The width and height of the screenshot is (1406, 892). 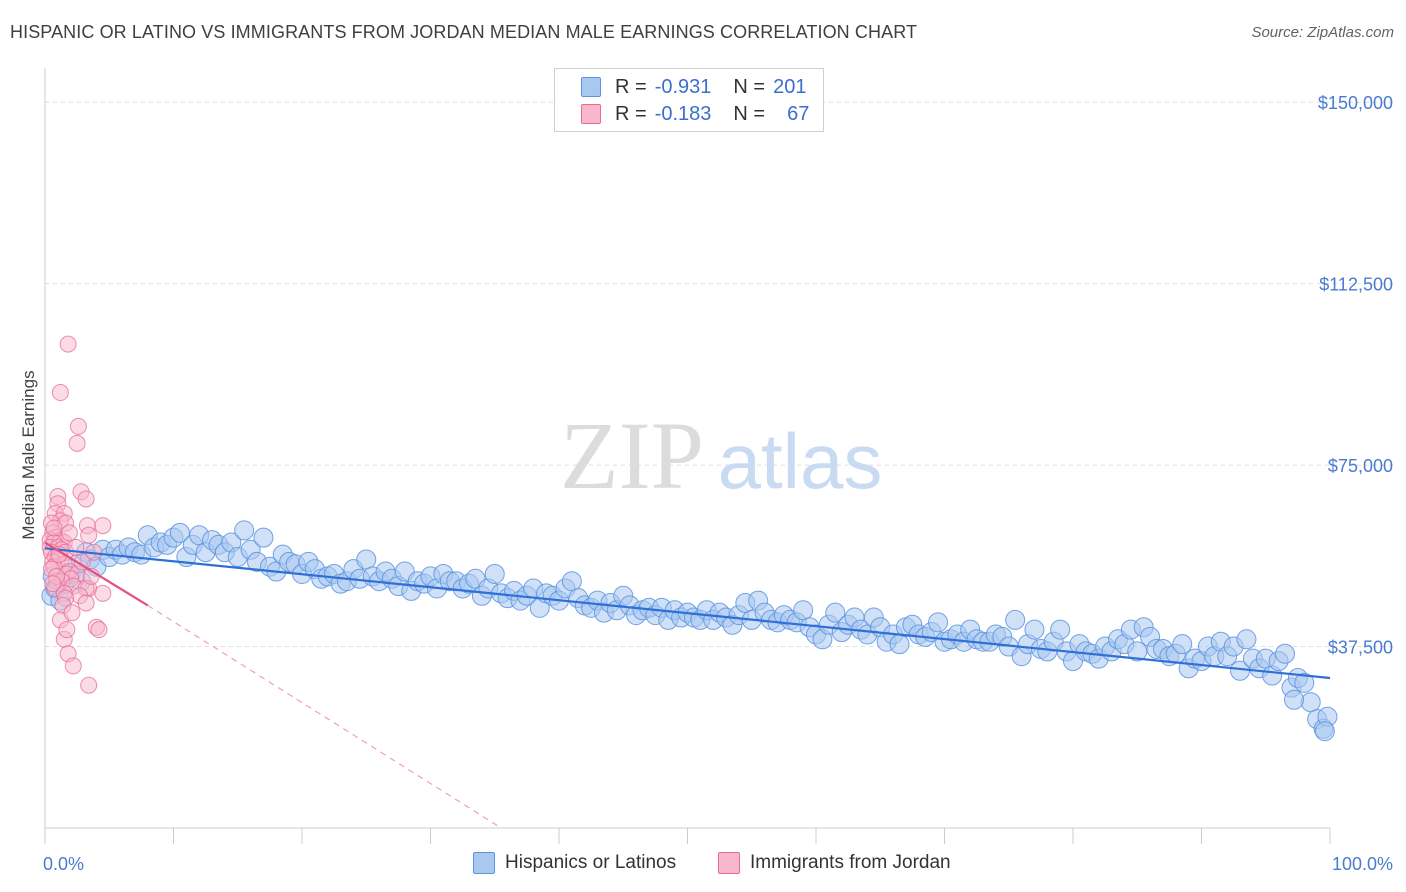 I want to click on jordan-swatch, so click(x=591, y=114).